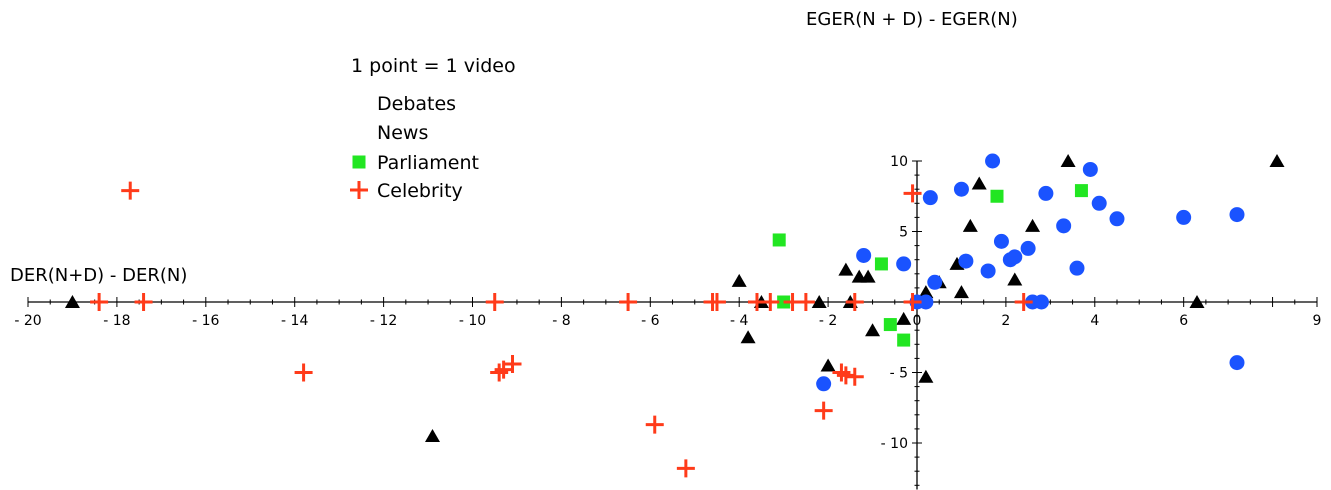 Image resolution: width=1331 pixels, height=490 pixels. What do you see at coordinates (428, 163) in the screenshot?
I see `legend-label-parliament: Parliament` at bounding box center [428, 163].